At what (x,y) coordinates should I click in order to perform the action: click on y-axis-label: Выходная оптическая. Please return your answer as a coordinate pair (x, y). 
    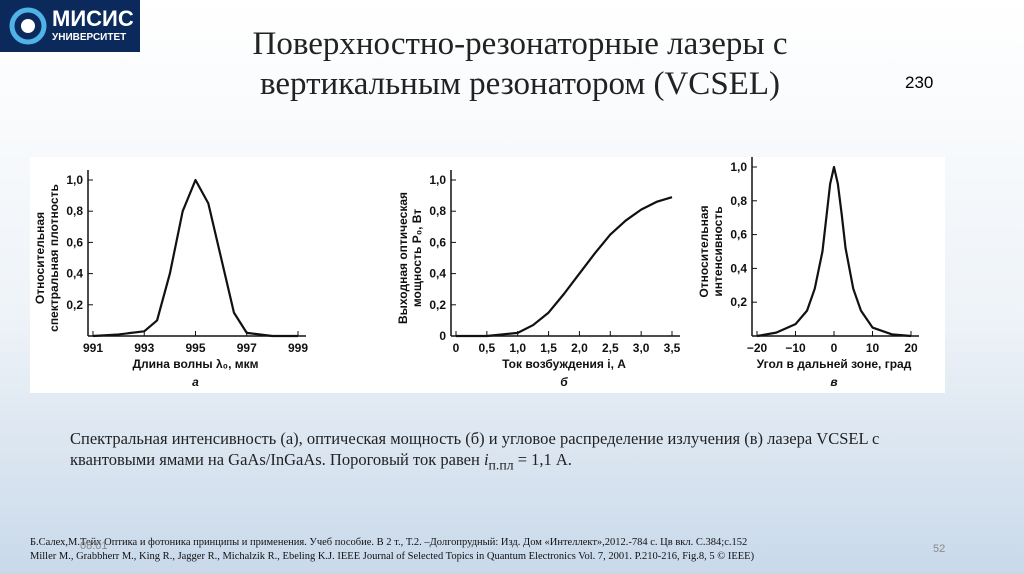
    Looking at the image, I should click on (403, 258).